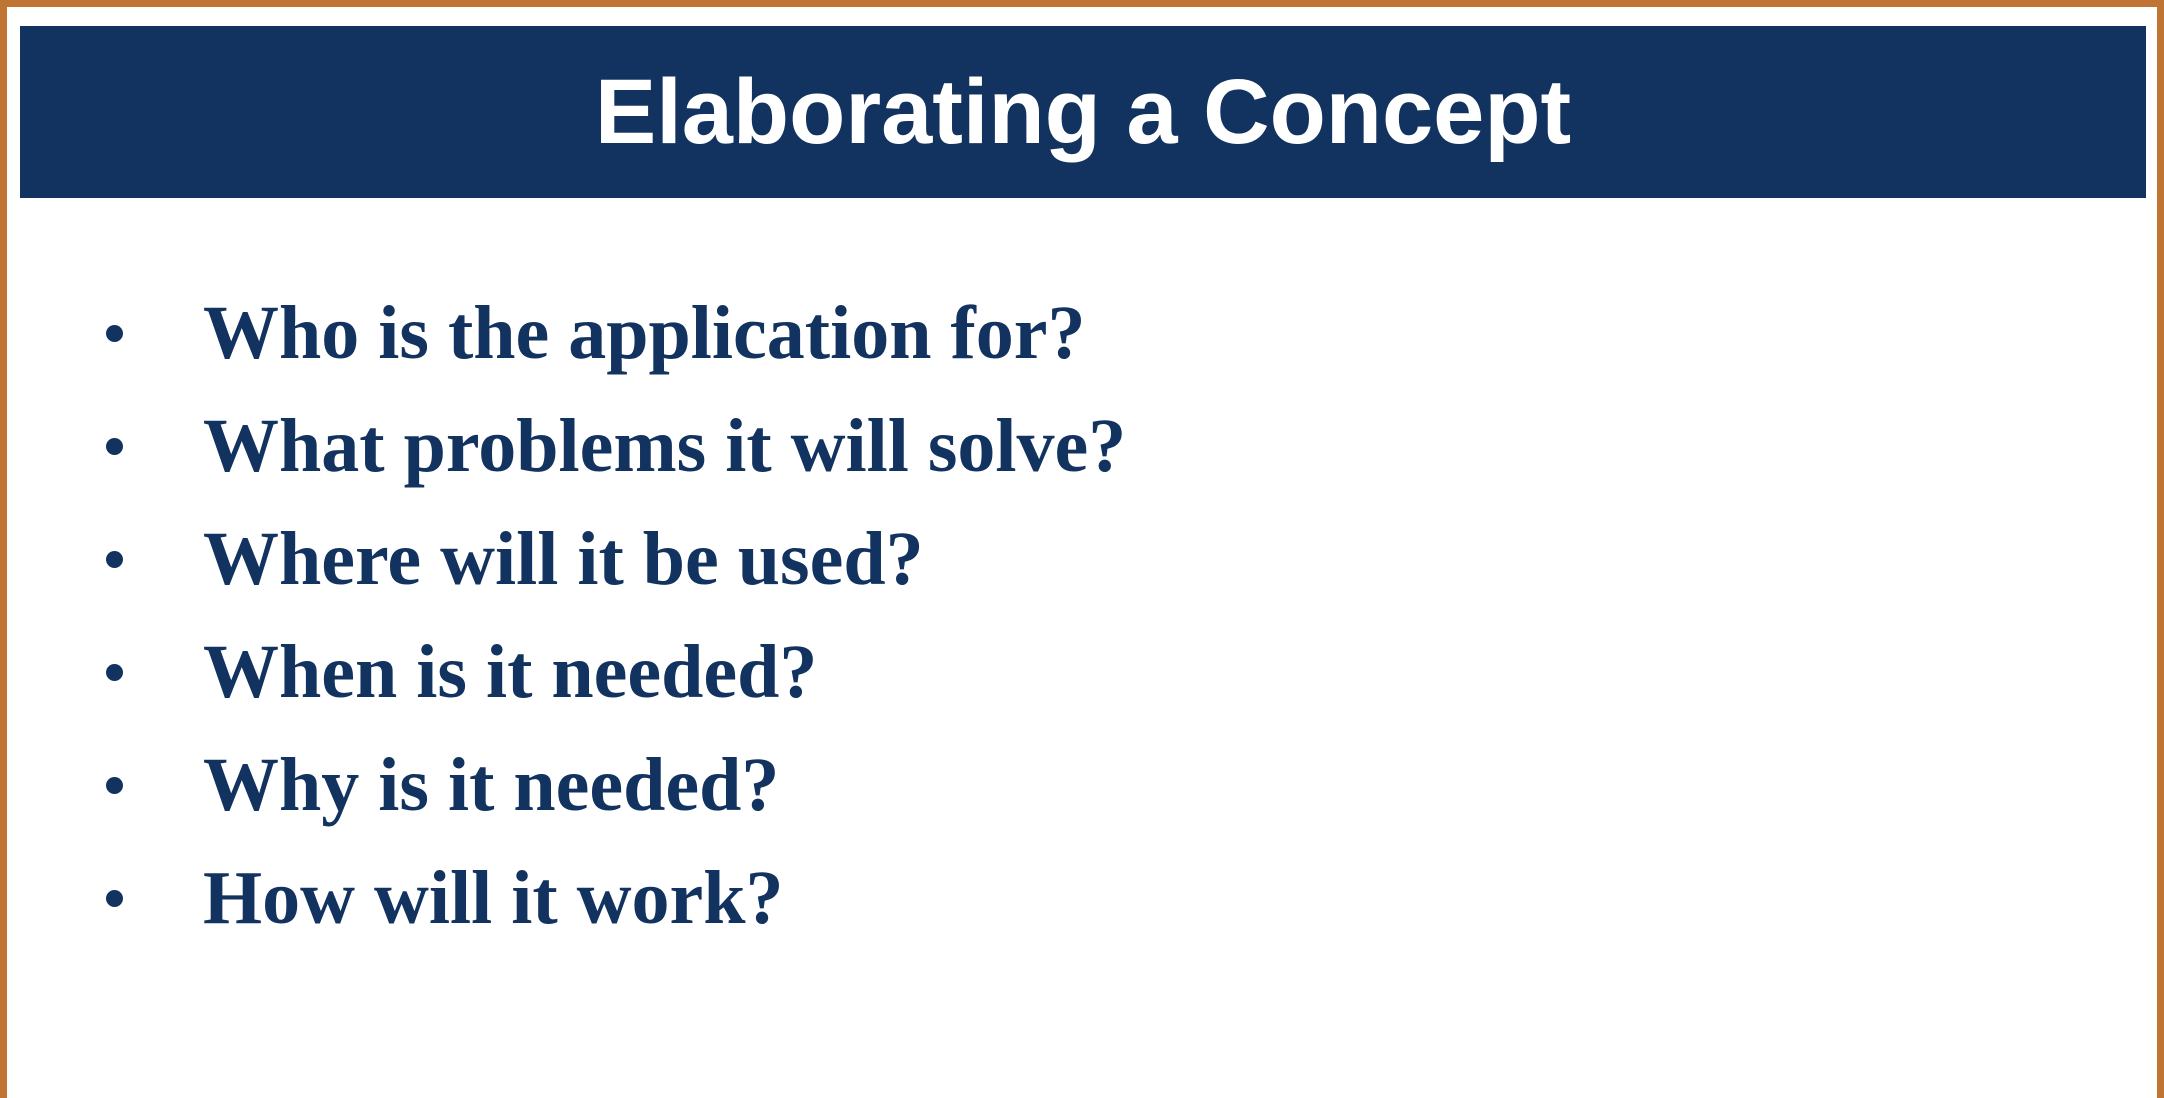 This screenshot has width=2164, height=1098. Describe the element at coordinates (493, 898) in the screenshot. I see `bullet-text: How will it work?` at that location.